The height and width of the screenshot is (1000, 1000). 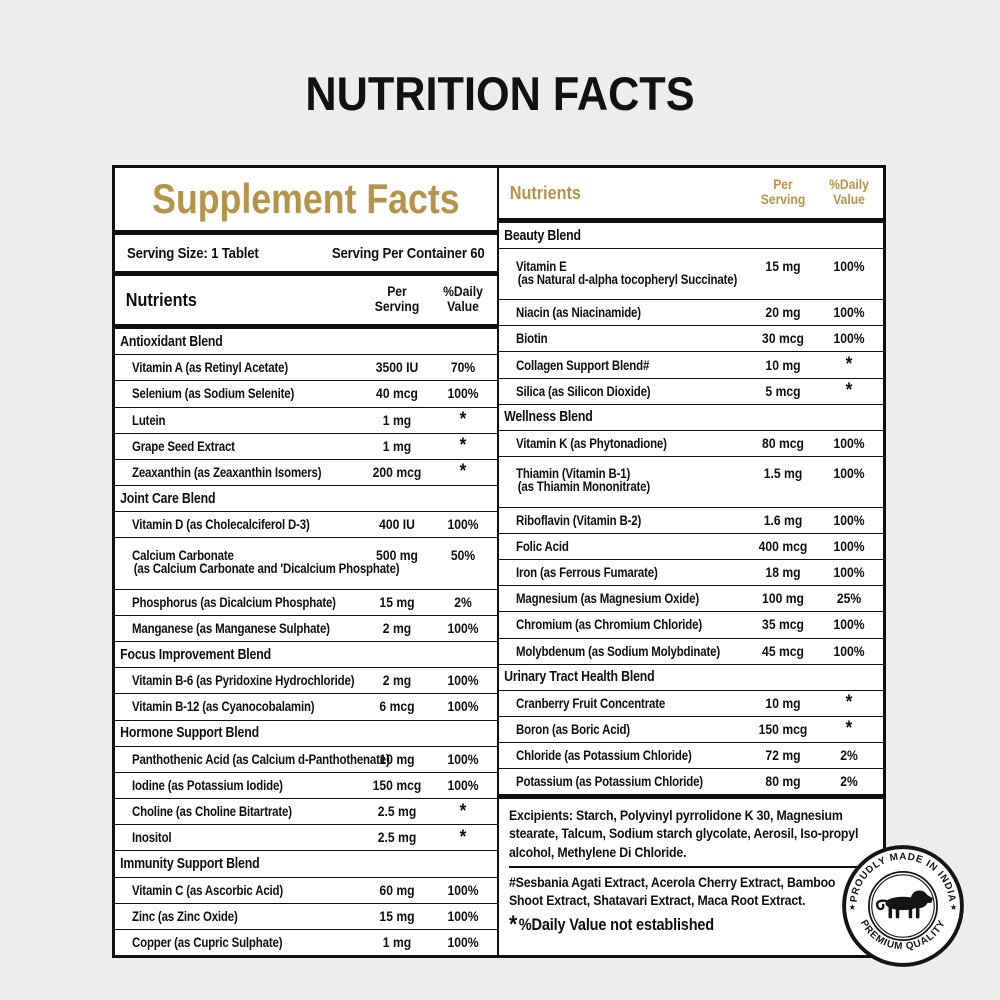 I want to click on nutrient-name: Vitamin C (as Ascorbic Acid), so click(x=208, y=890).